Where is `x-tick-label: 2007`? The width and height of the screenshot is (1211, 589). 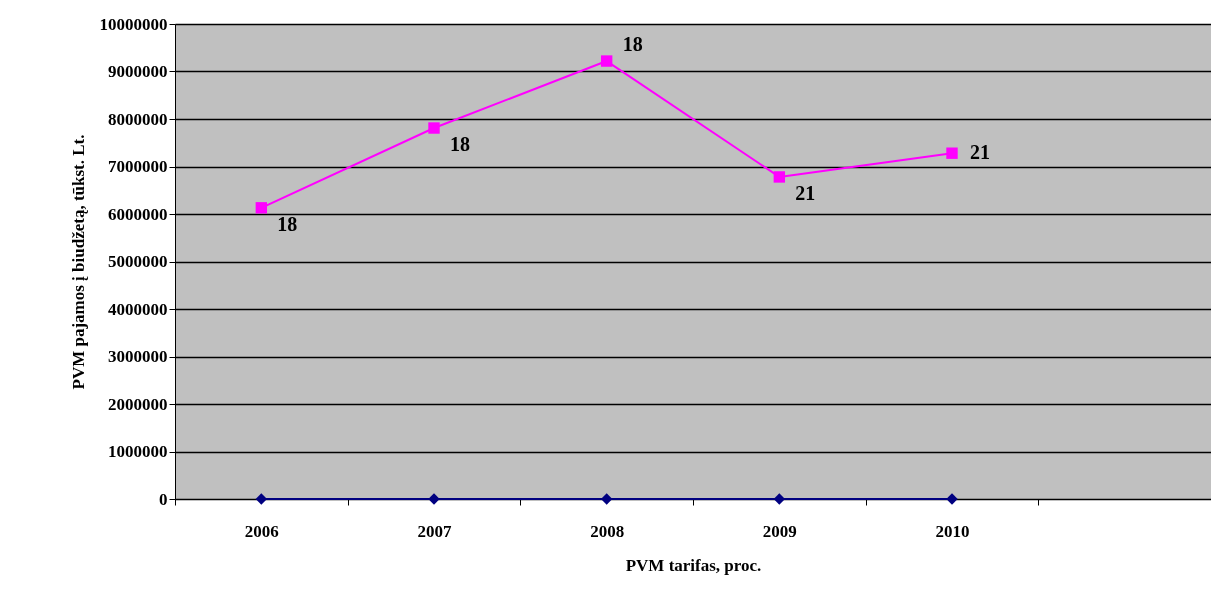 x-tick-label: 2007 is located at coordinates (434, 531).